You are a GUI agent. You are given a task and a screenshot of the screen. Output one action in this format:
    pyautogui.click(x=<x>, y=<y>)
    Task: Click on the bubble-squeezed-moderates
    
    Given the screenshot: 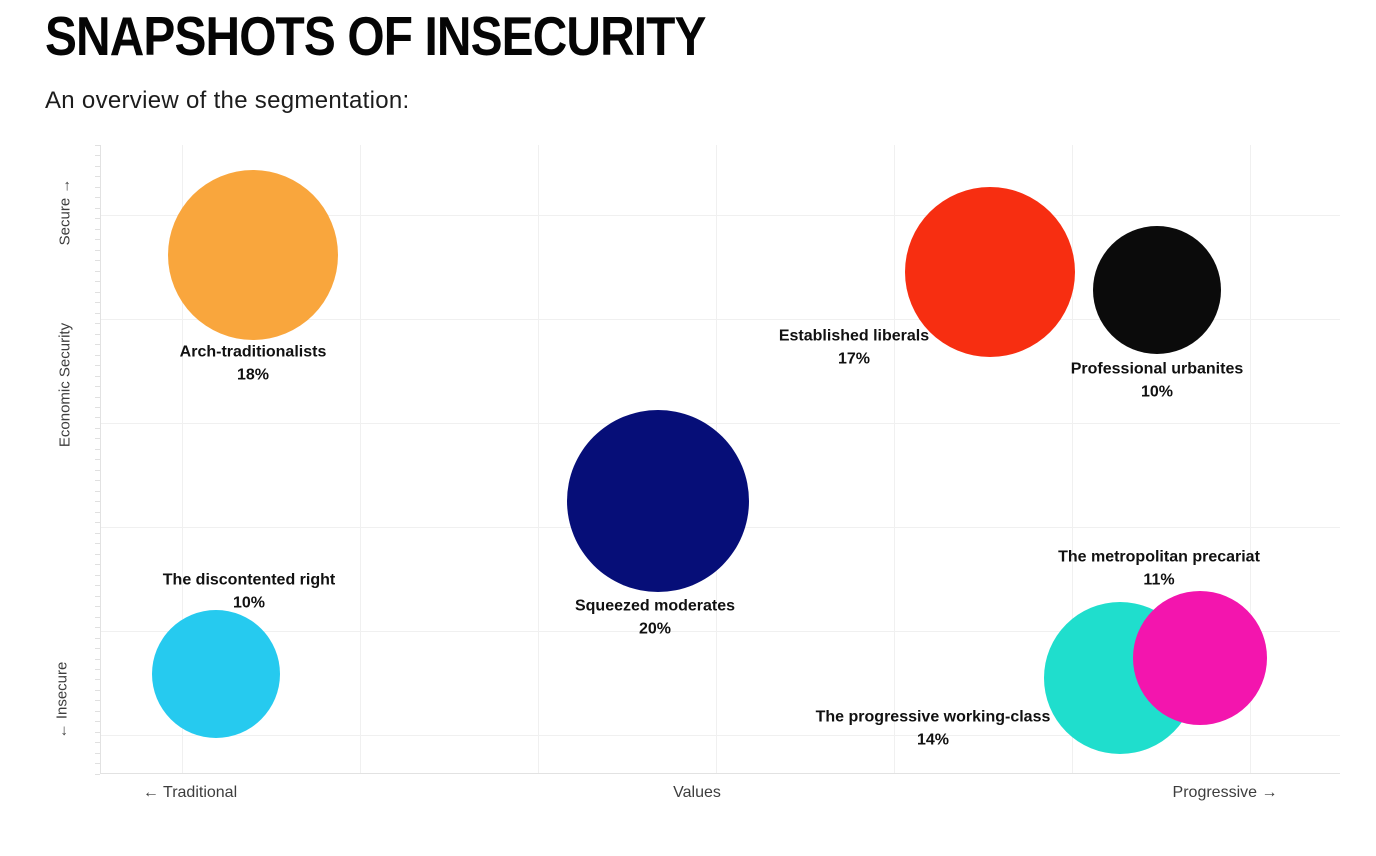 What is the action you would take?
    pyautogui.click(x=658, y=501)
    